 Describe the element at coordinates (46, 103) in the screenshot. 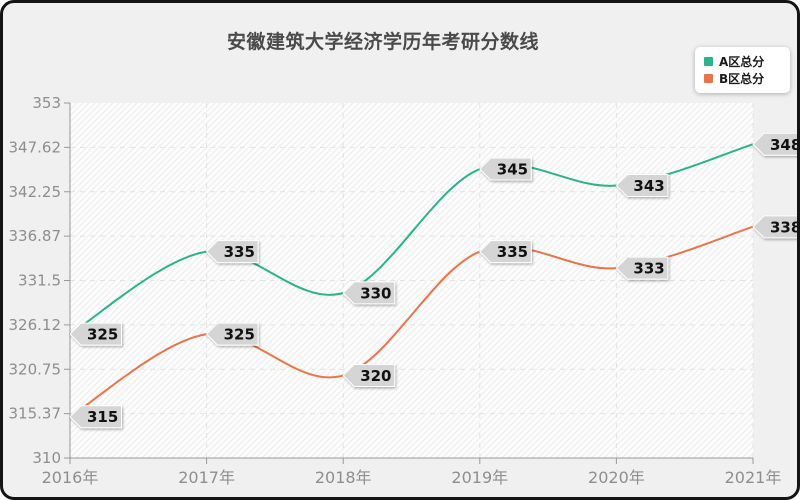

I see `y-axis-tick-label: 353` at that location.